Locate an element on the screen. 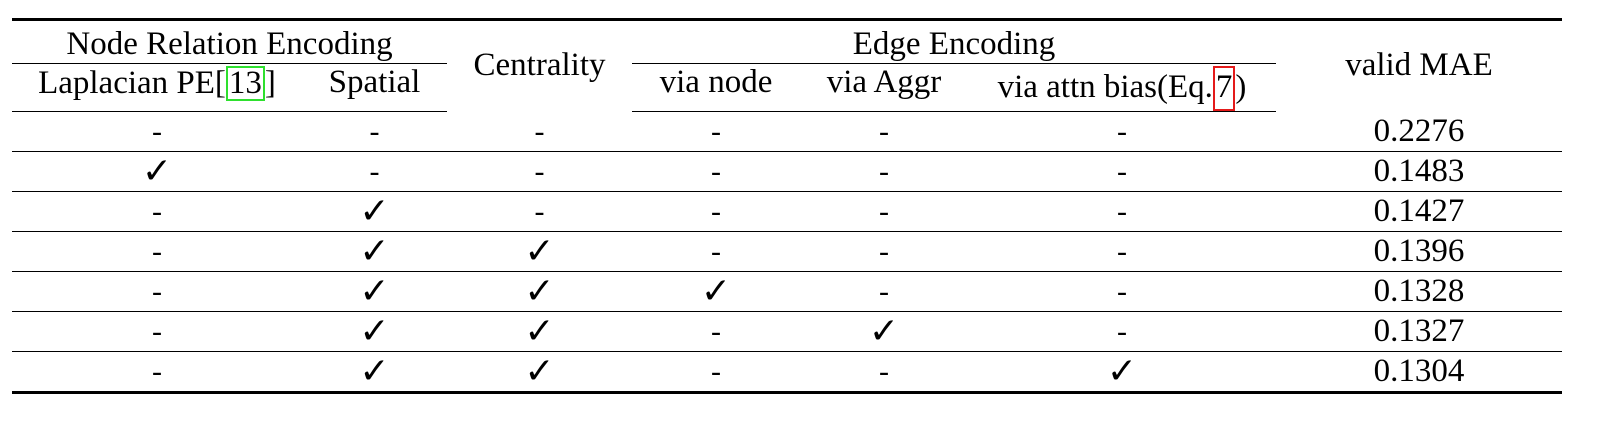 Image resolution: width=1608 pixels, height=436 pixels. cell-valid-mae: 0.1483 is located at coordinates (1419, 172).